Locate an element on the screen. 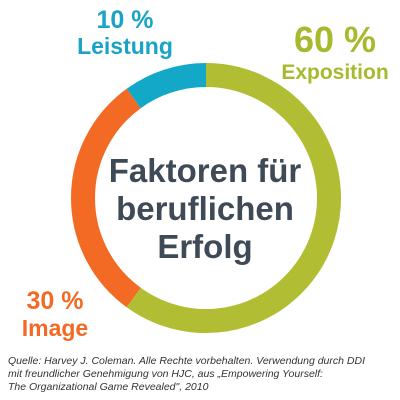 Image resolution: width=400 pixels, height=400 pixels. slice-label-leistung: 10 % Leistung is located at coordinates (125, 33).